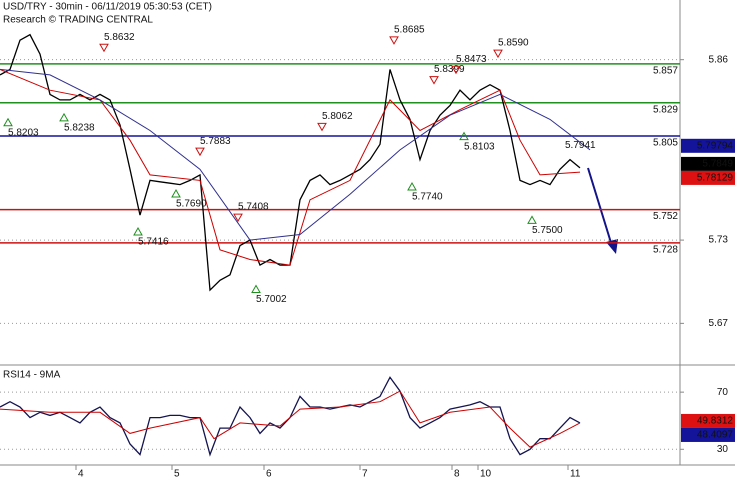 The height and width of the screenshot is (480, 735). What do you see at coordinates (723, 449) in the screenshot?
I see `y-tick-label: 30` at bounding box center [723, 449].